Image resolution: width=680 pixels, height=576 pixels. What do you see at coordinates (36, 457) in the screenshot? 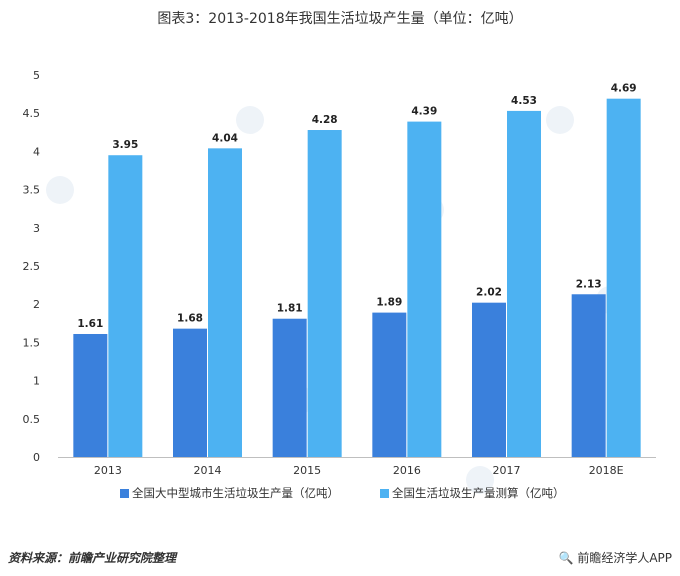
I see `y-tick-label-0: 0` at bounding box center [36, 457].